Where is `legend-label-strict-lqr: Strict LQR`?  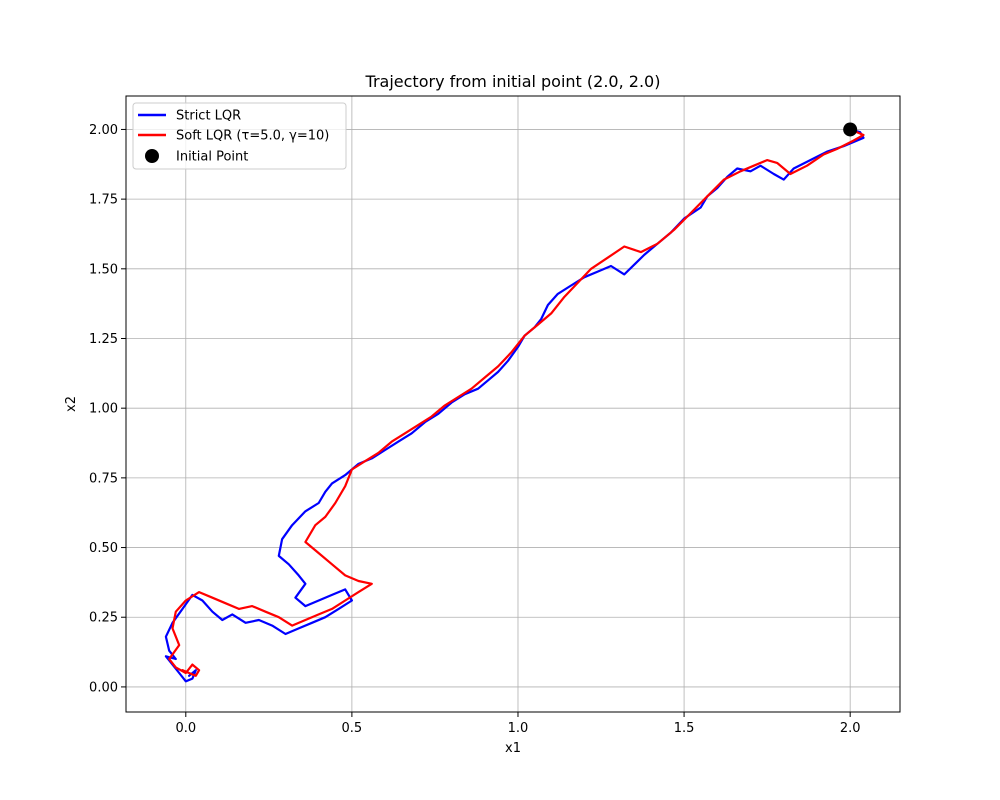
legend-label-strict-lqr: Strict LQR is located at coordinates (208, 116).